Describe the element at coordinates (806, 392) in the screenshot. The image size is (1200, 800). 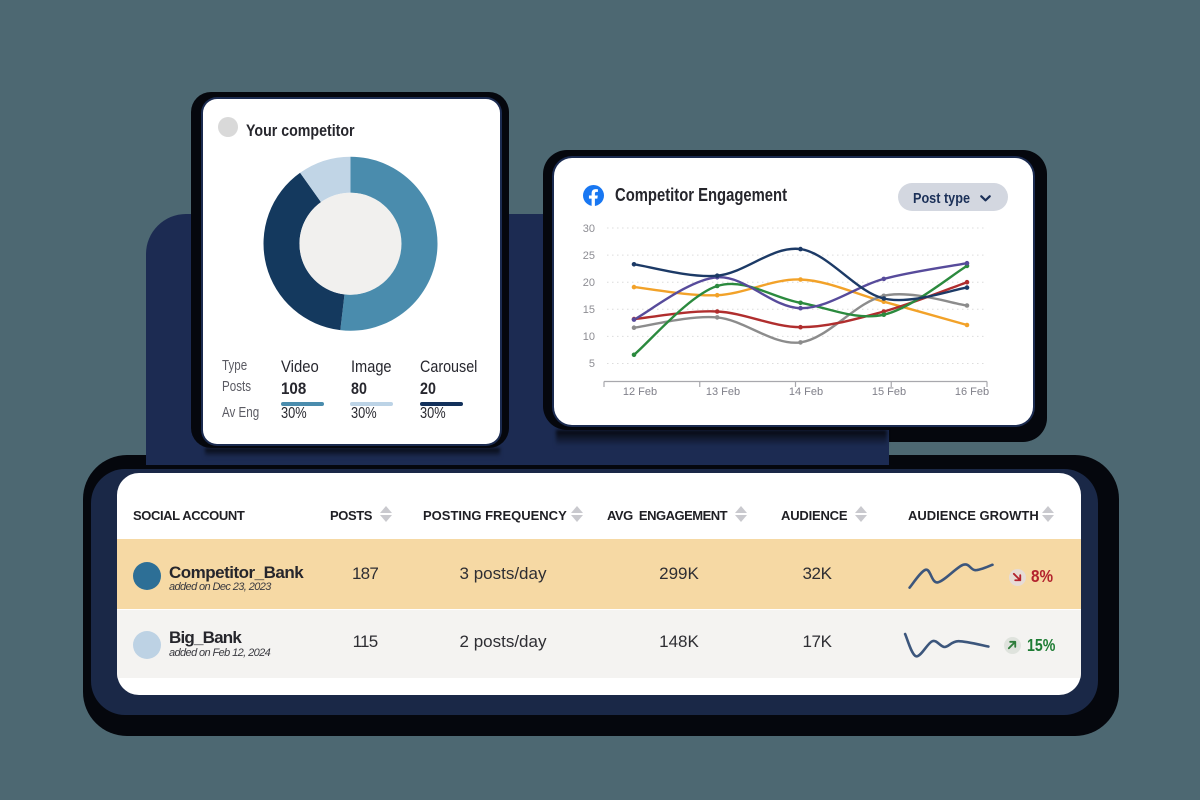
I see `svg-text: 14 Feb` at that location.